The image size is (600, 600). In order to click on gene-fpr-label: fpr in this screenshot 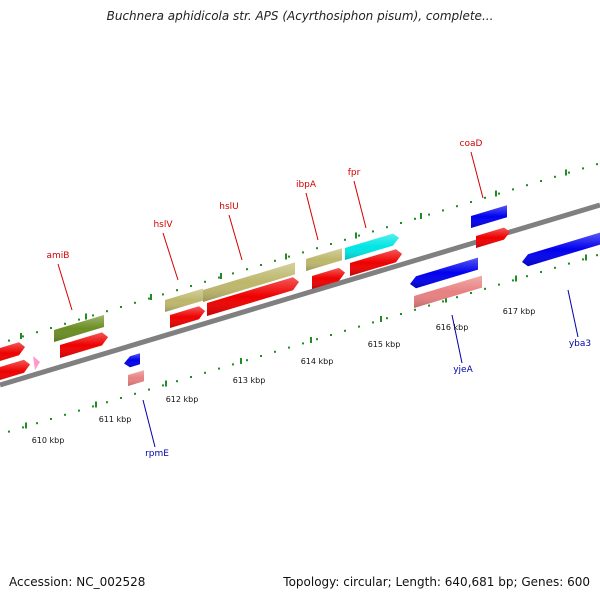, I will do `click(354, 173)`.